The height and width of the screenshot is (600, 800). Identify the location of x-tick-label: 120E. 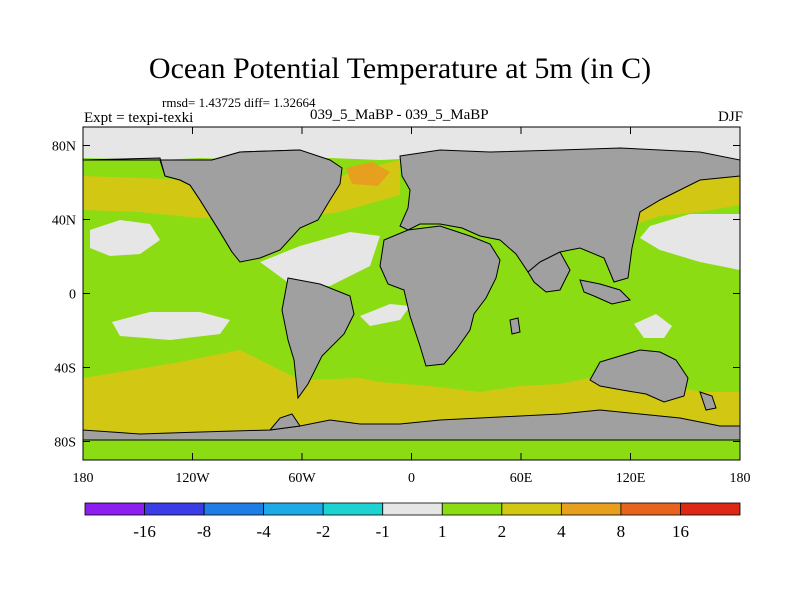
(631, 478).